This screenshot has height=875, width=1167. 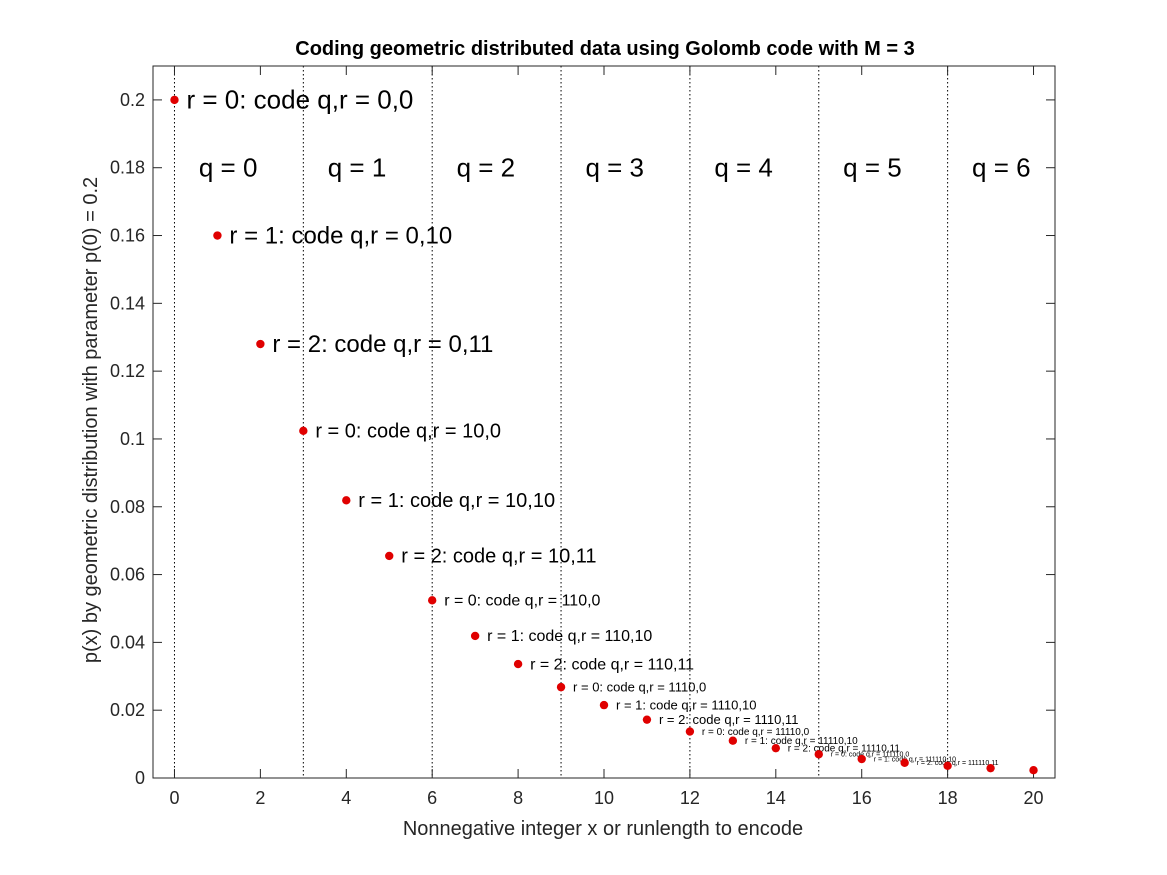 What do you see at coordinates (776, 798) in the screenshot?
I see `x-tick-label-7: 14` at bounding box center [776, 798].